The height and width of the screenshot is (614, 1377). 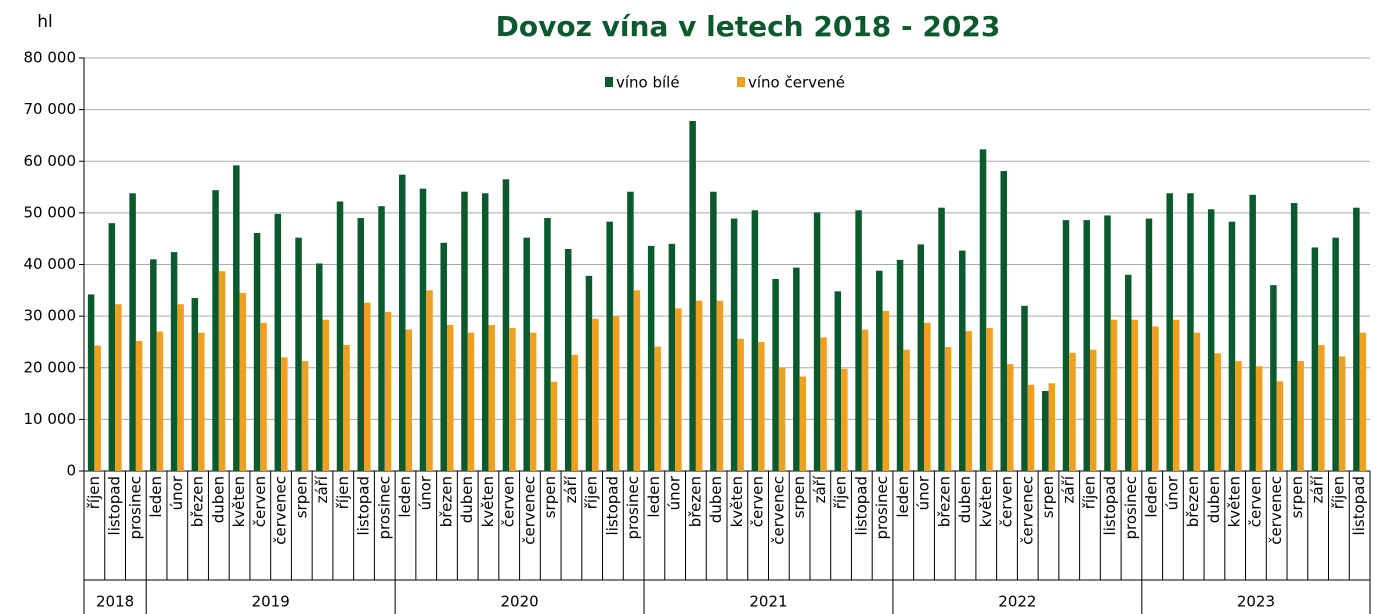 What do you see at coordinates (45, 22) in the screenshot?
I see `y-axis-label: hl` at bounding box center [45, 22].